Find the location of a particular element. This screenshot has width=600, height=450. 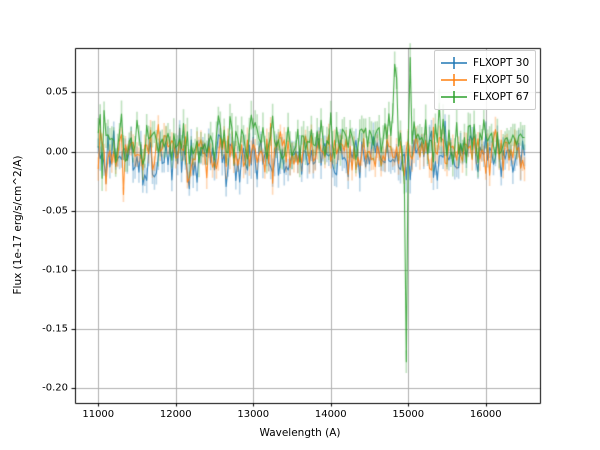

legend-item-flxopt-30: FLXOPT 30 is located at coordinates (485, 62).